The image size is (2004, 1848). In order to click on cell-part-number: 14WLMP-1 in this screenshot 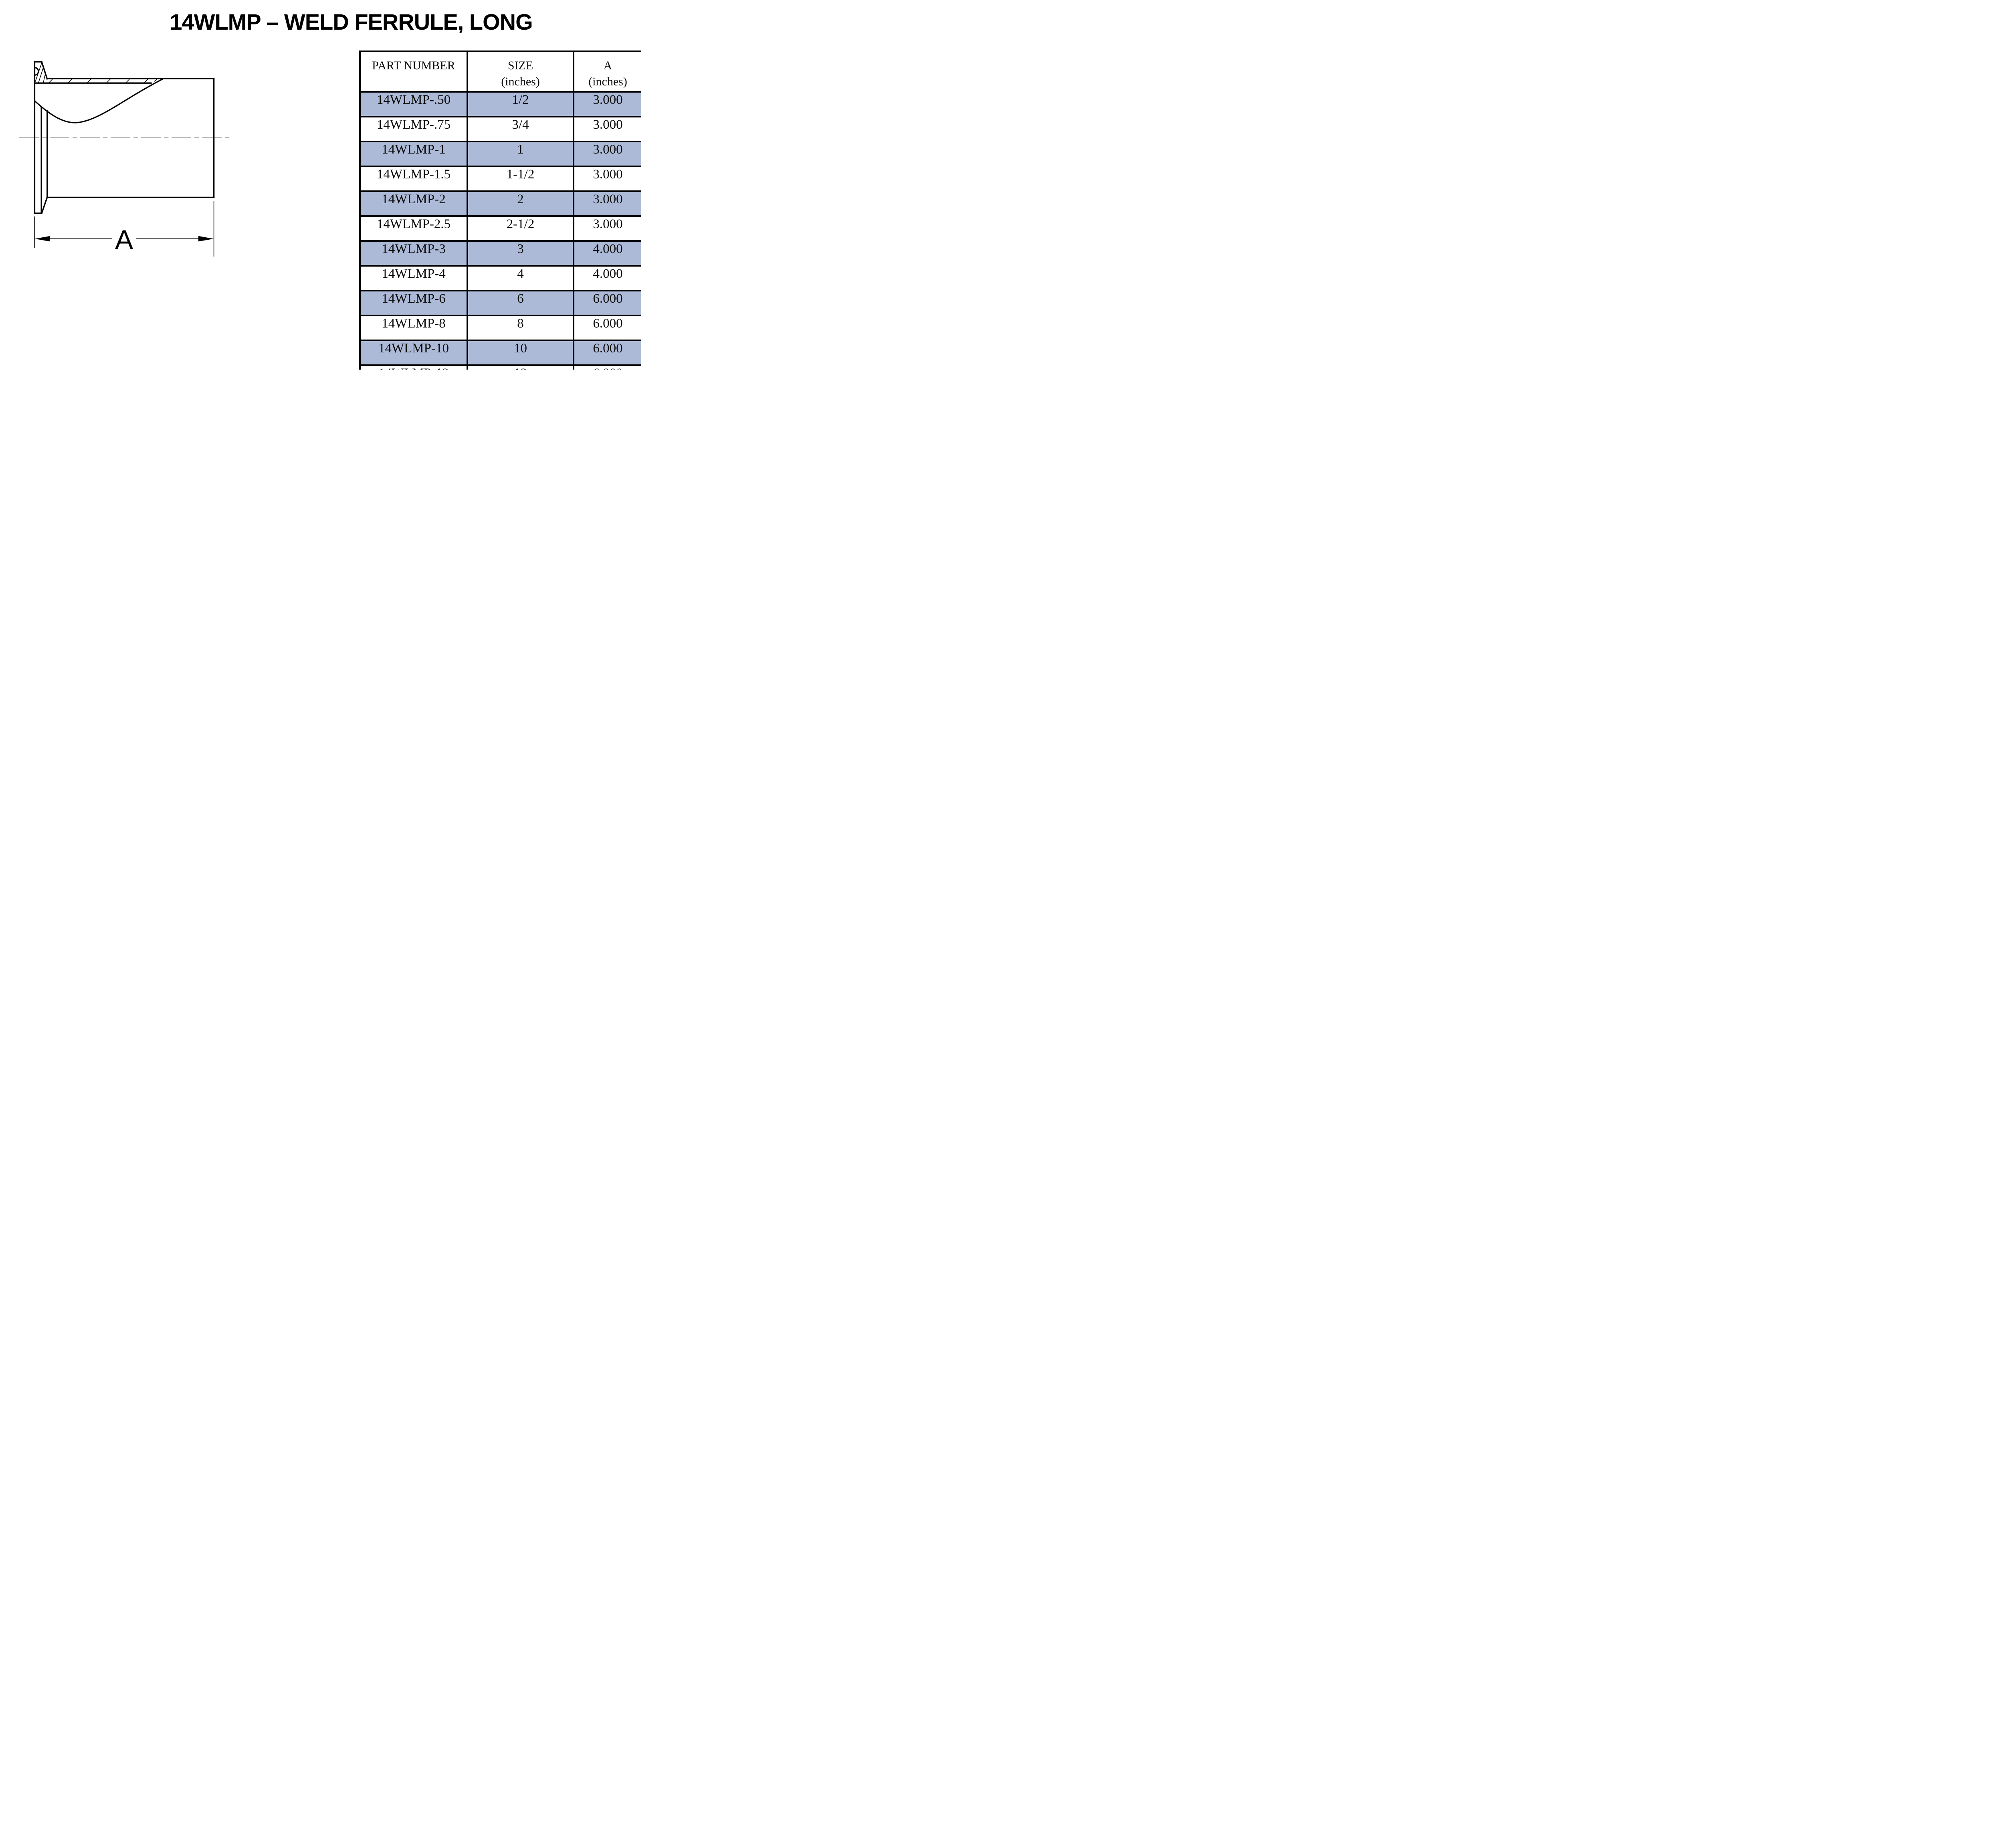, I will do `click(413, 154)`.